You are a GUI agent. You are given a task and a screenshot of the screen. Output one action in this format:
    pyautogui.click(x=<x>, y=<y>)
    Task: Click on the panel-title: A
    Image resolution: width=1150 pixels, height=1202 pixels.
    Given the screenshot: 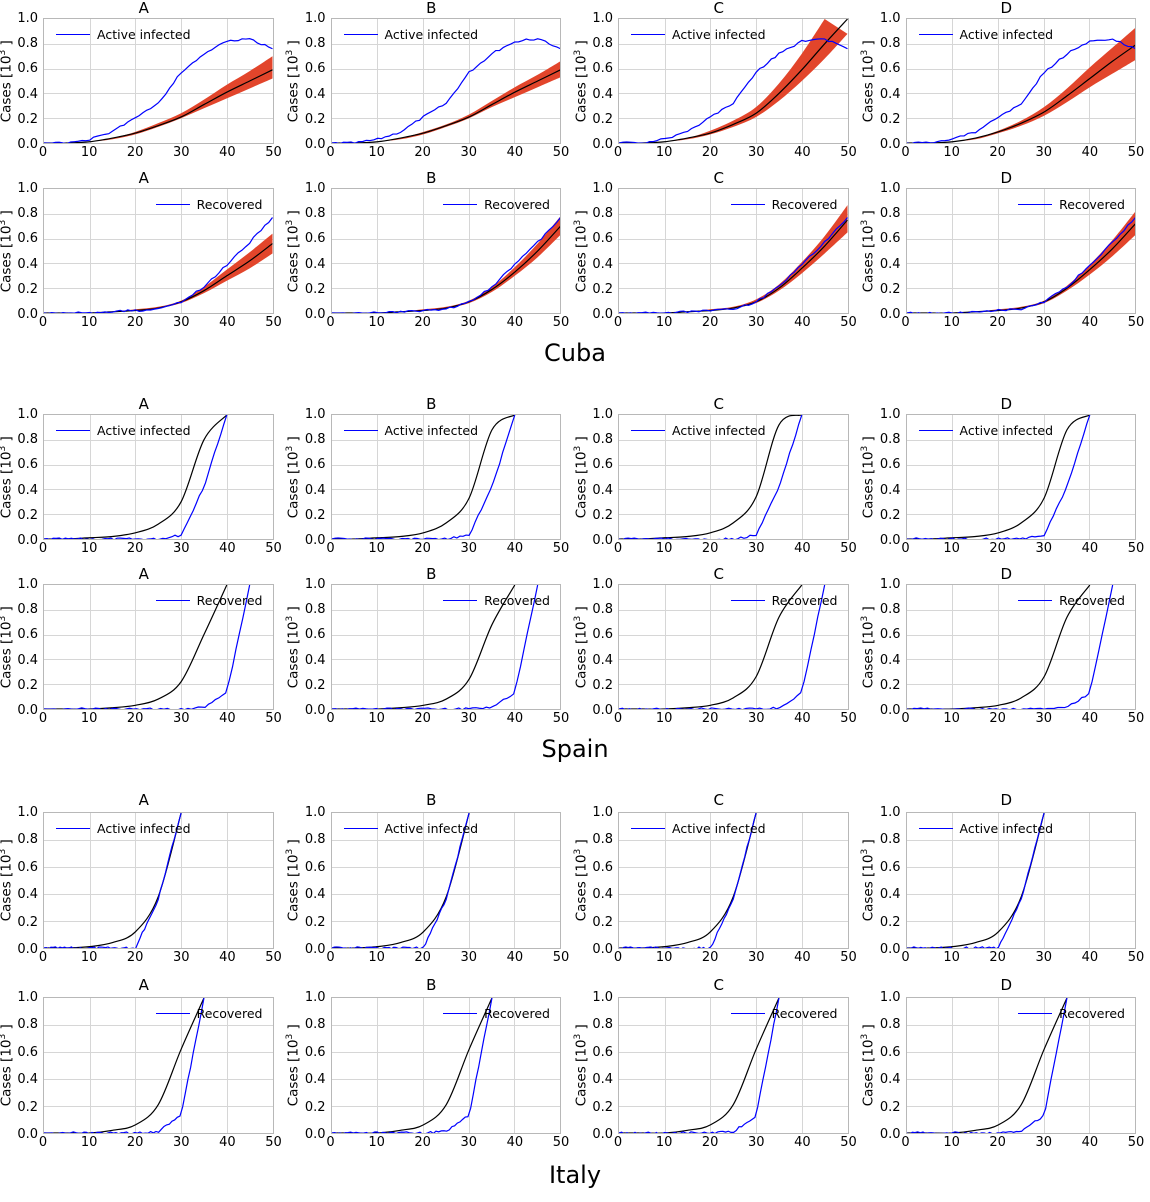 What is the action you would take?
    pyautogui.click(x=144, y=8)
    